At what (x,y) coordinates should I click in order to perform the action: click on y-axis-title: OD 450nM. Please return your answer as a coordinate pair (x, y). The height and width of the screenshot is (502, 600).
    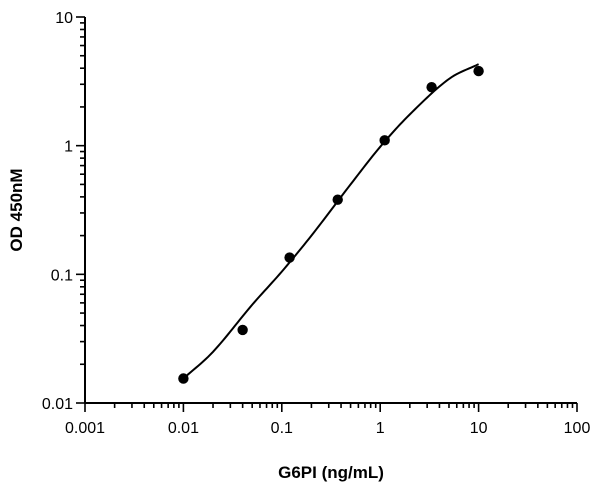
    Looking at the image, I should click on (16, 209).